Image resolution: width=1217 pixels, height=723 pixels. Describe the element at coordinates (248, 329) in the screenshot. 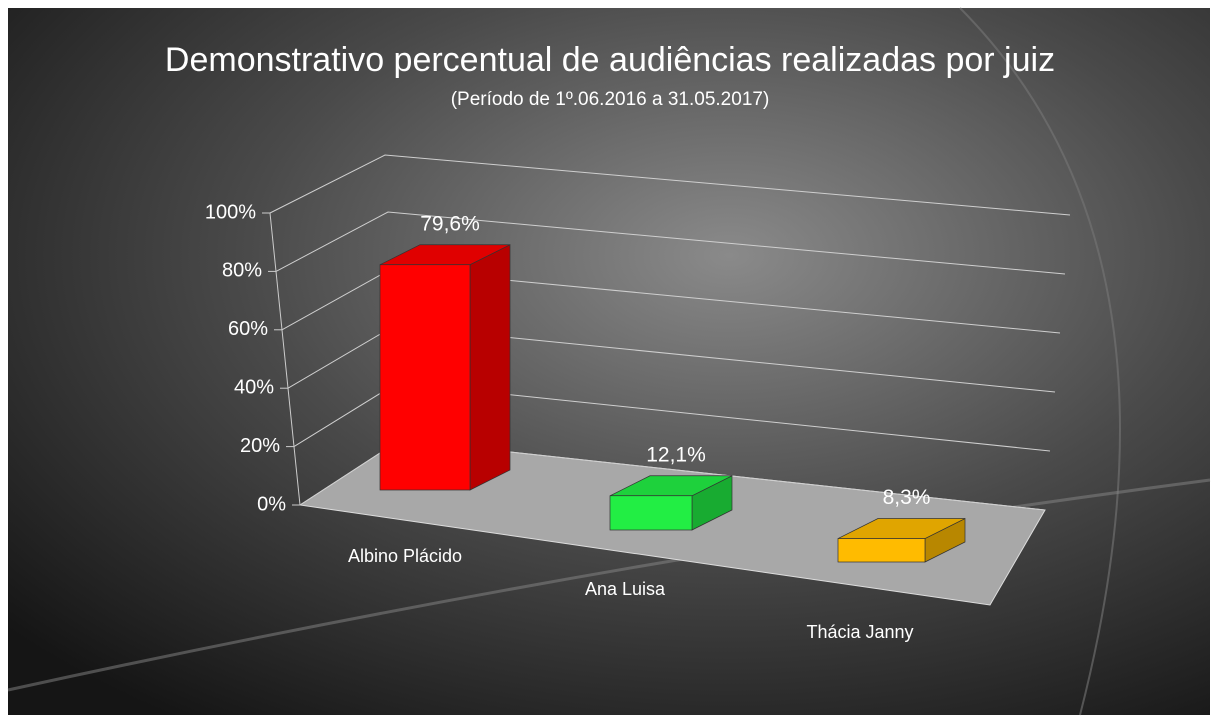

I see `y-tick-label: 60%` at that location.